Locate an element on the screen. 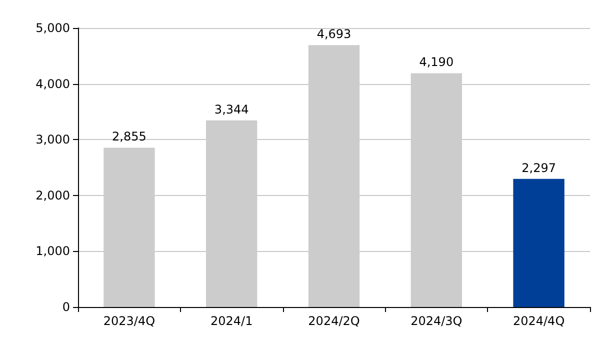 The width and height of the screenshot is (615, 345). x-tick-label: 2024/3Q is located at coordinates (436, 321).